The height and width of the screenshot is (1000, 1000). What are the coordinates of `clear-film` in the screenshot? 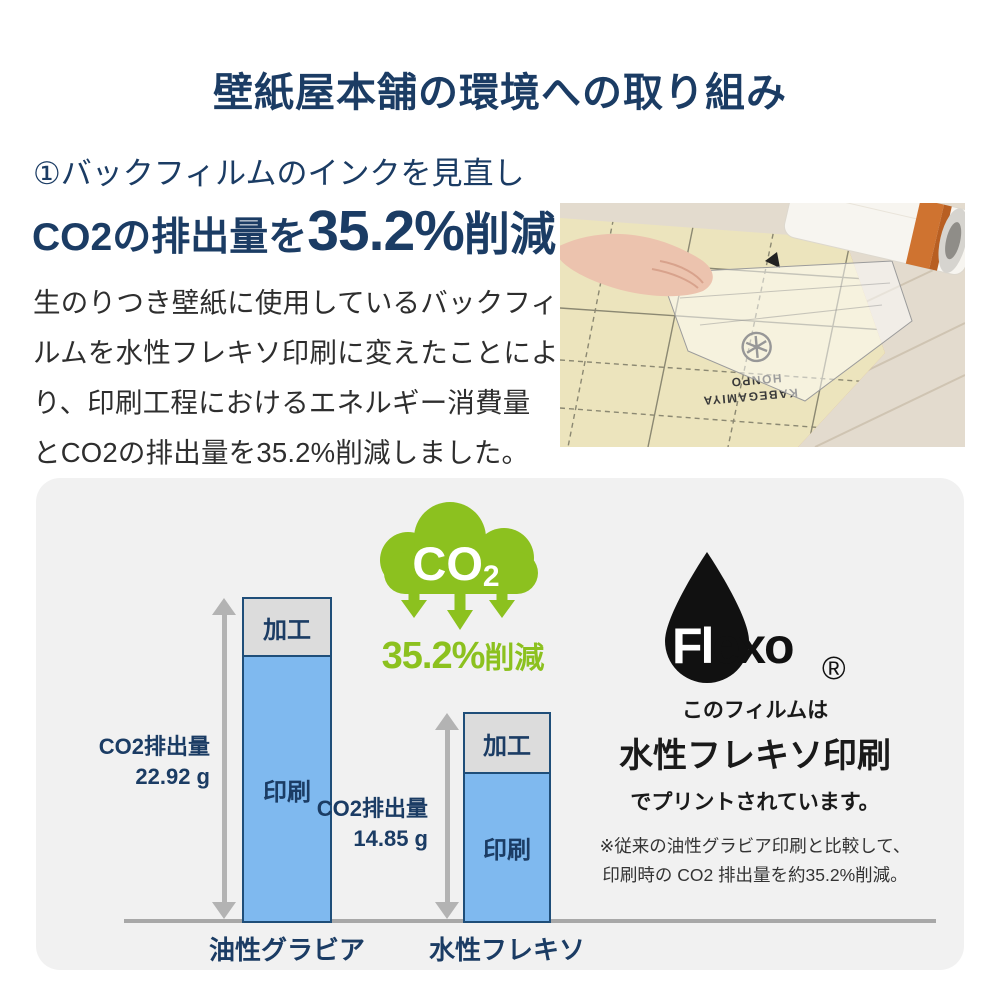 It's located at (786, 331).